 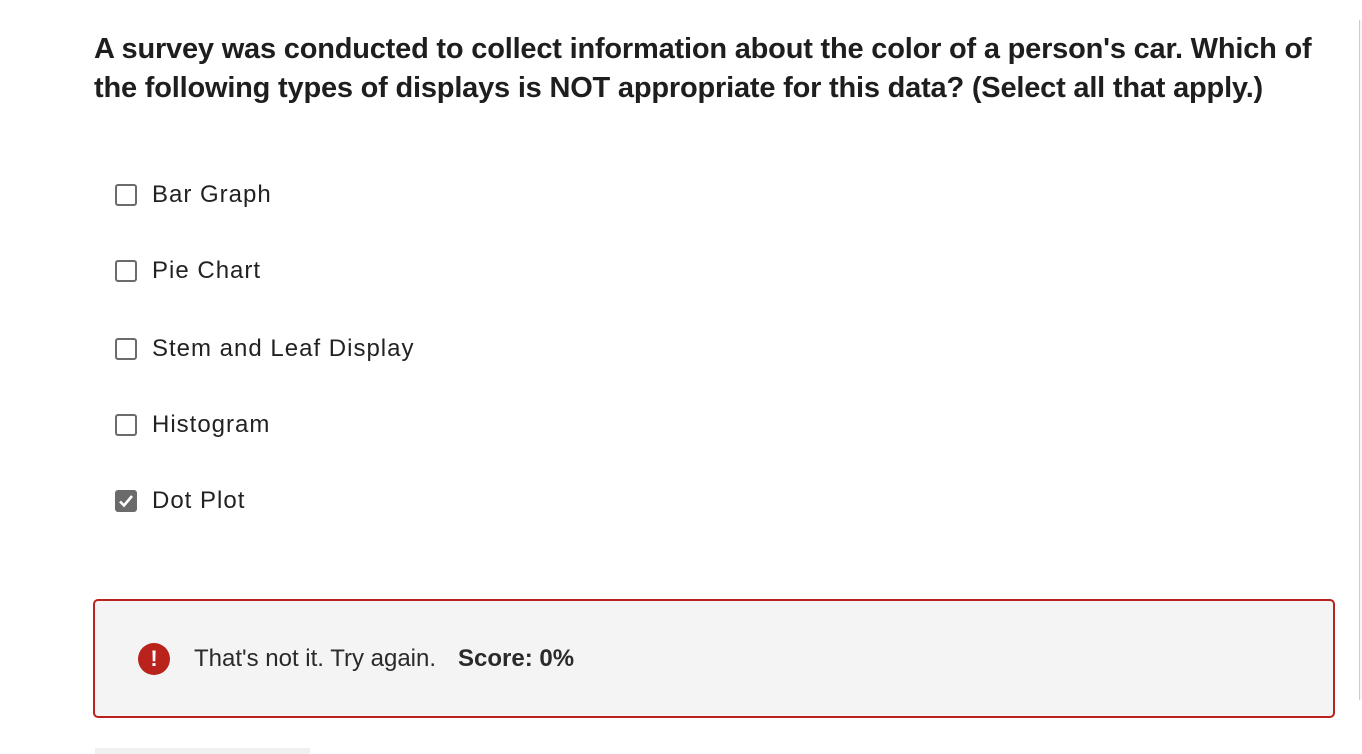 I want to click on option-stem-and-leaf-display: Stem and Leaf Display, so click(x=264, y=349).